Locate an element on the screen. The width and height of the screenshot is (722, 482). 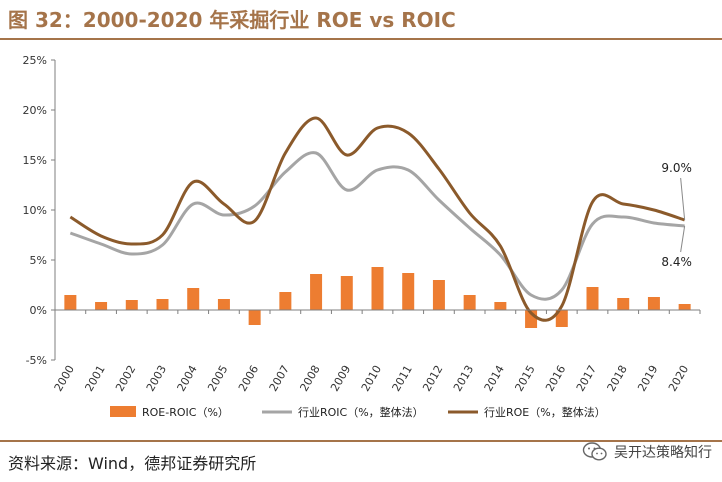
x-tick-label: 2001 is located at coordinates (94, 378).